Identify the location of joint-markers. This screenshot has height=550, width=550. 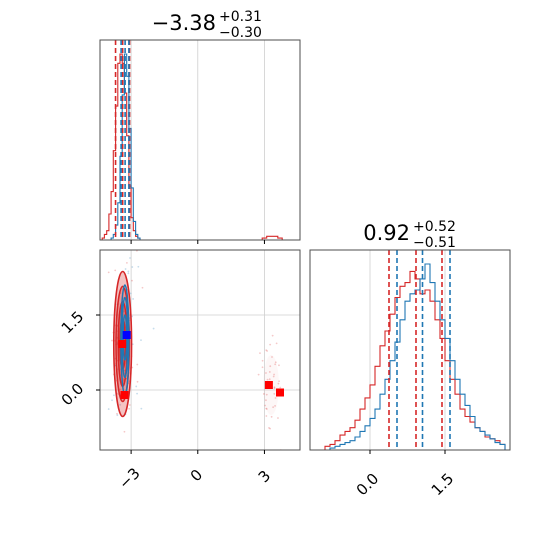
(201, 365).